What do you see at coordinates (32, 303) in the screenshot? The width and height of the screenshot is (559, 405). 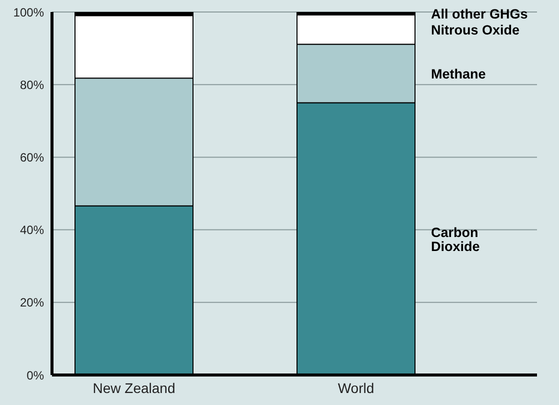 I see `y-tick-label: 20%` at bounding box center [32, 303].